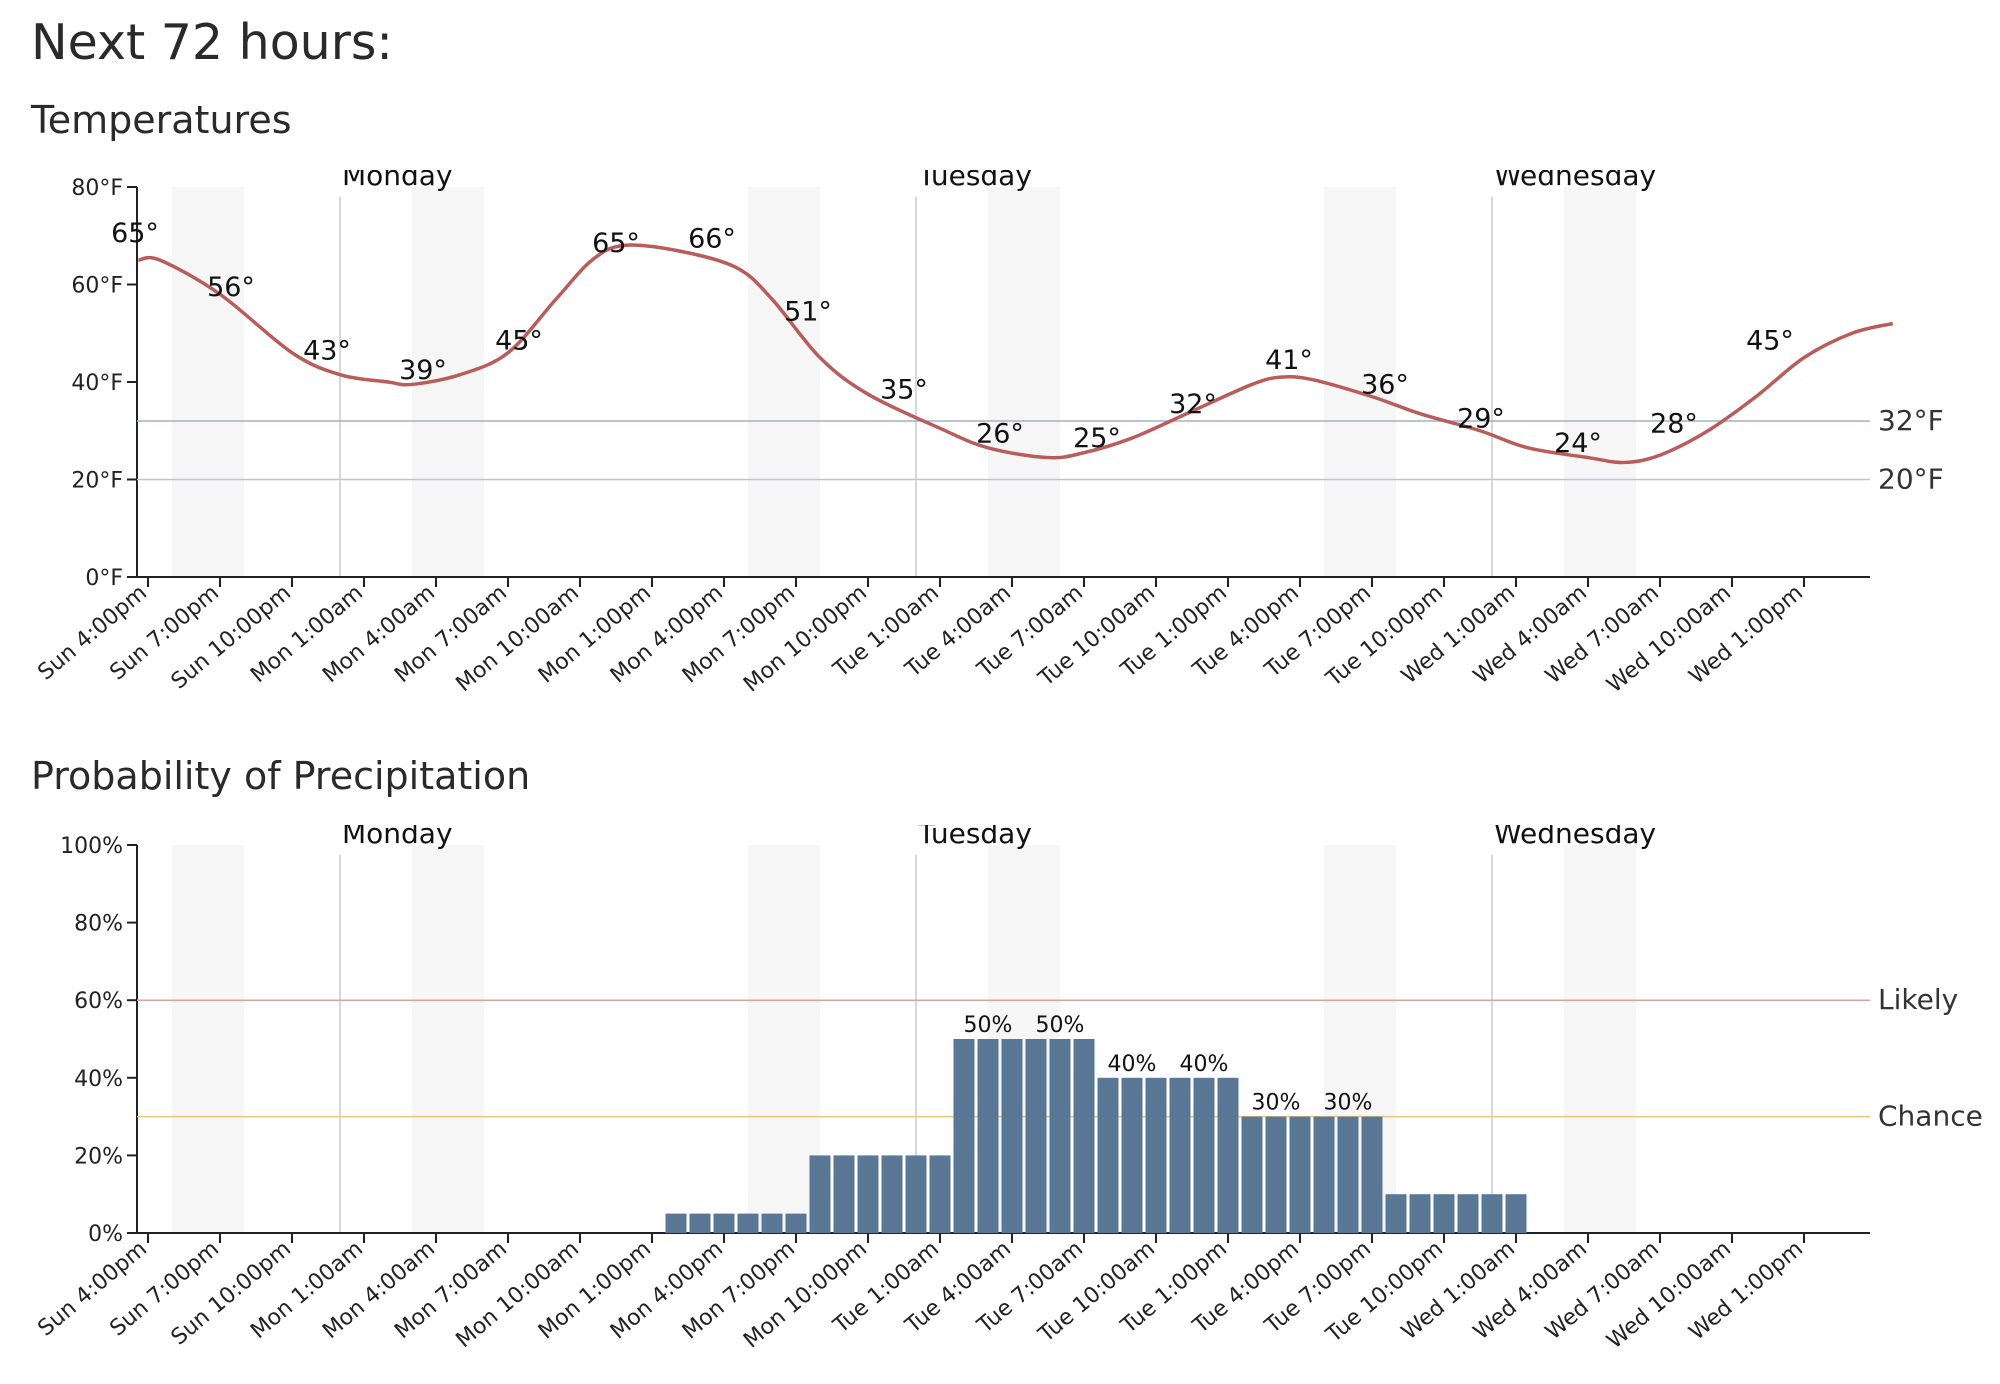  What do you see at coordinates (231, 287) in the screenshot?
I see `temperature-value-label: 56°` at bounding box center [231, 287].